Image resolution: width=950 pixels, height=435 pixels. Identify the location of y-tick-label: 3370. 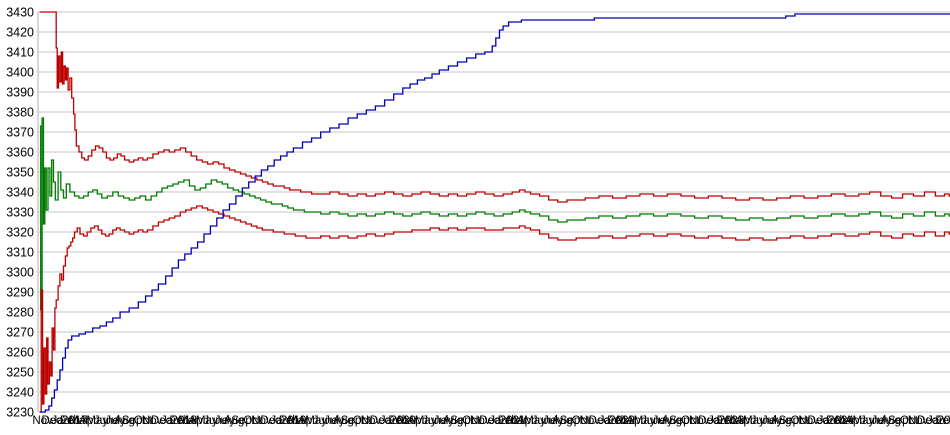
(20, 133).